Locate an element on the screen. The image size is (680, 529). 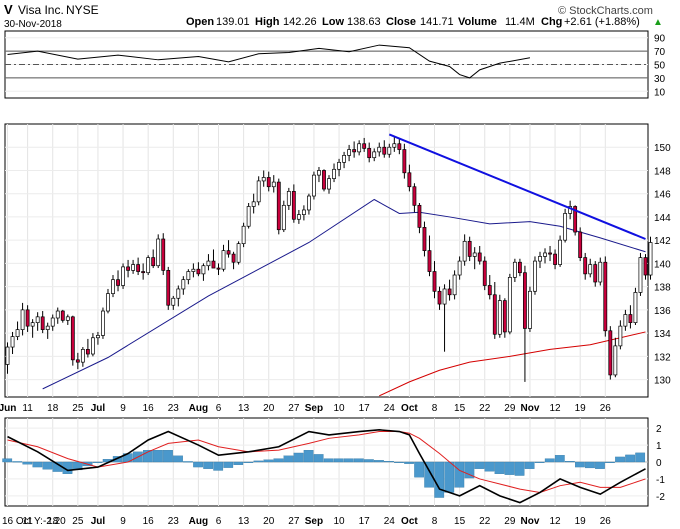
x-tick-label: 16 is located at coordinates (149, 521).